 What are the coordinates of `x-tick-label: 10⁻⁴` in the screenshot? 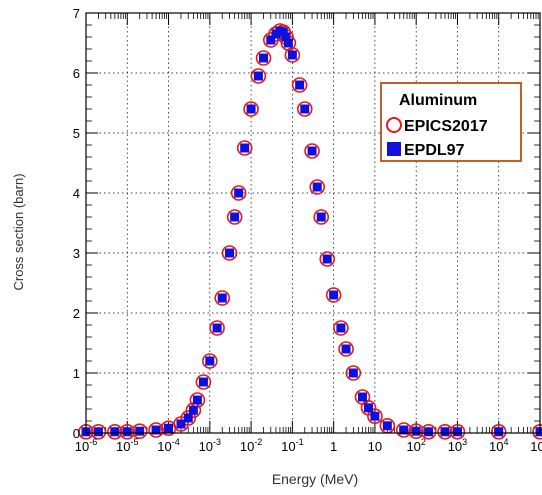 It's located at (168, 445).